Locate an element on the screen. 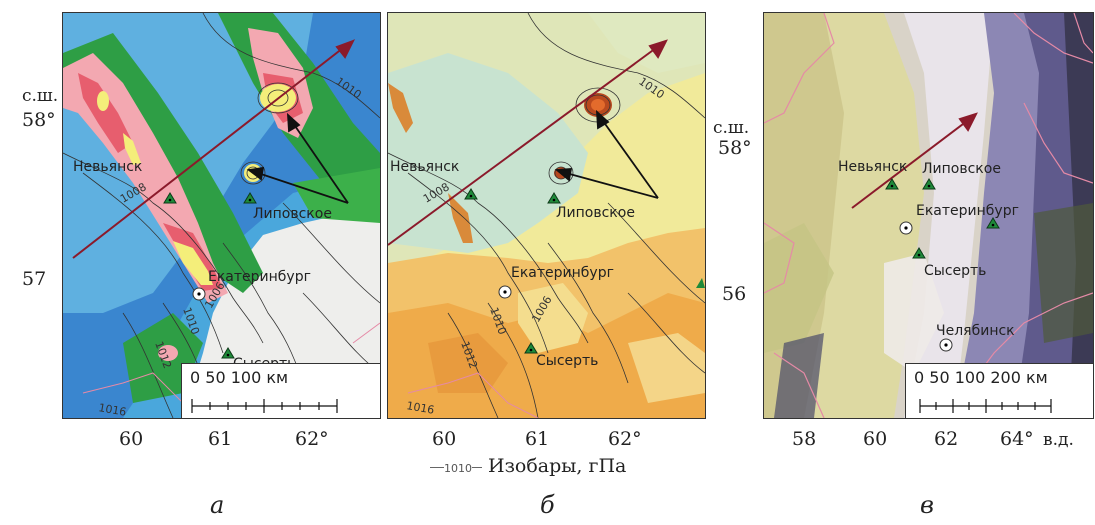 The image size is (1095, 525). lon-tick-b-60: 60 is located at coordinates (444, 439).